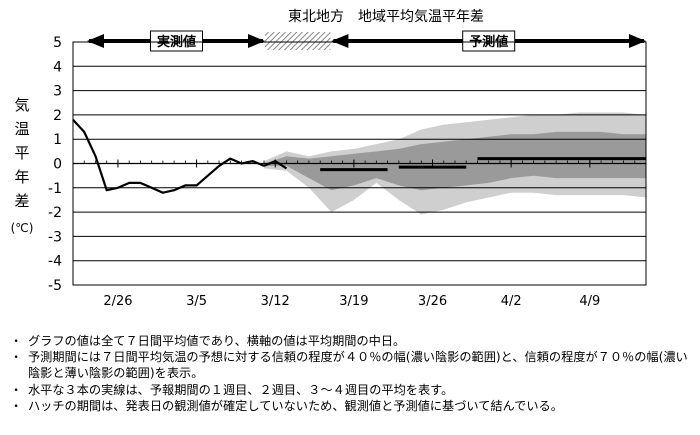 The height and width of the screenshot is (435, 700). What do you see at coordinates (196, 301) in the screenshot?
I see `x-tick-label: 3/5` at bounding box center [196, 301].